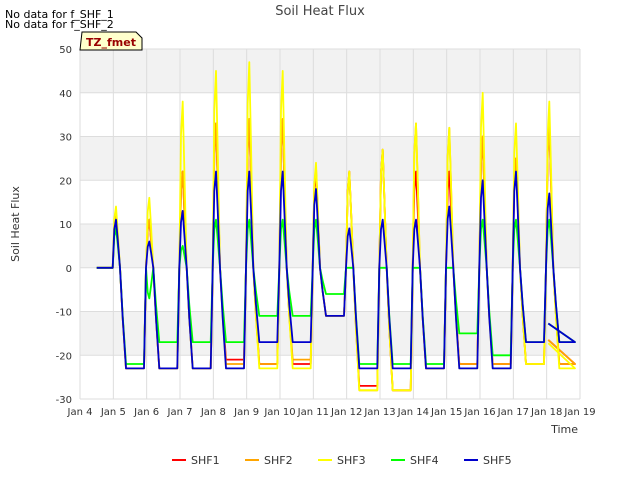  I want to click on x-tick-label: Jan 5, so click(113, 412).